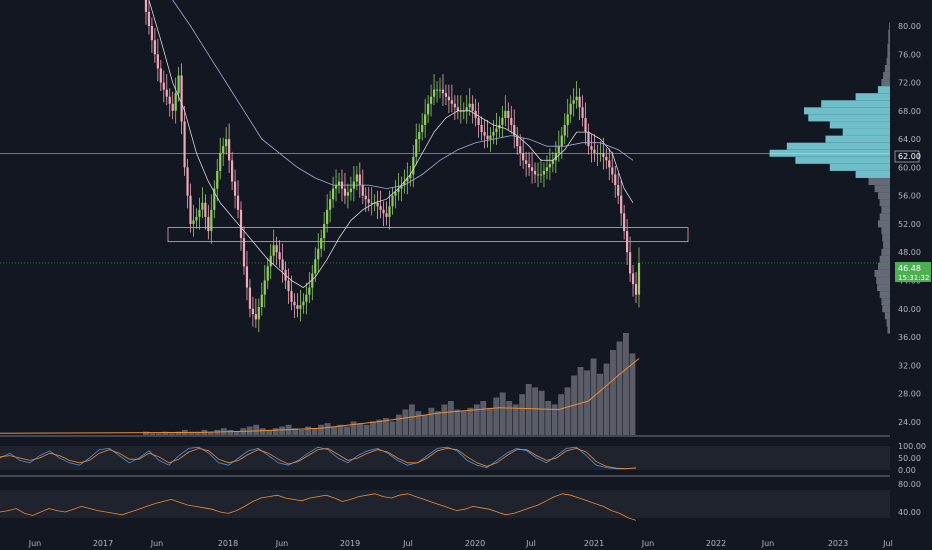  What do you see at coordinates (716, 543) in the screenshot?
I see `time-tick-label: 2022` at bounding box center [716, 543].